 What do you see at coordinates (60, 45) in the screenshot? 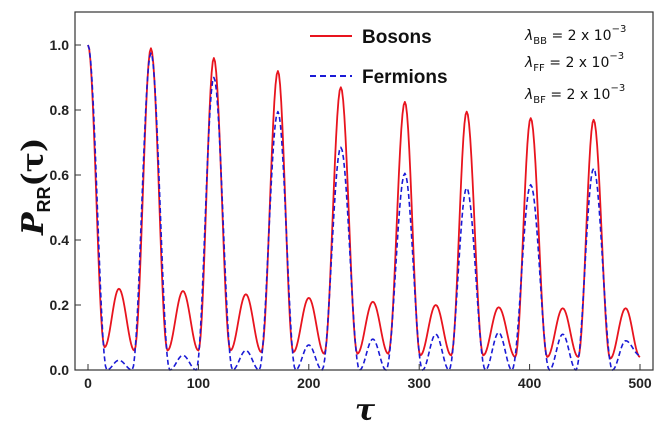
I see `y-tick-label: 1.0` at bounding box center [60, 45].